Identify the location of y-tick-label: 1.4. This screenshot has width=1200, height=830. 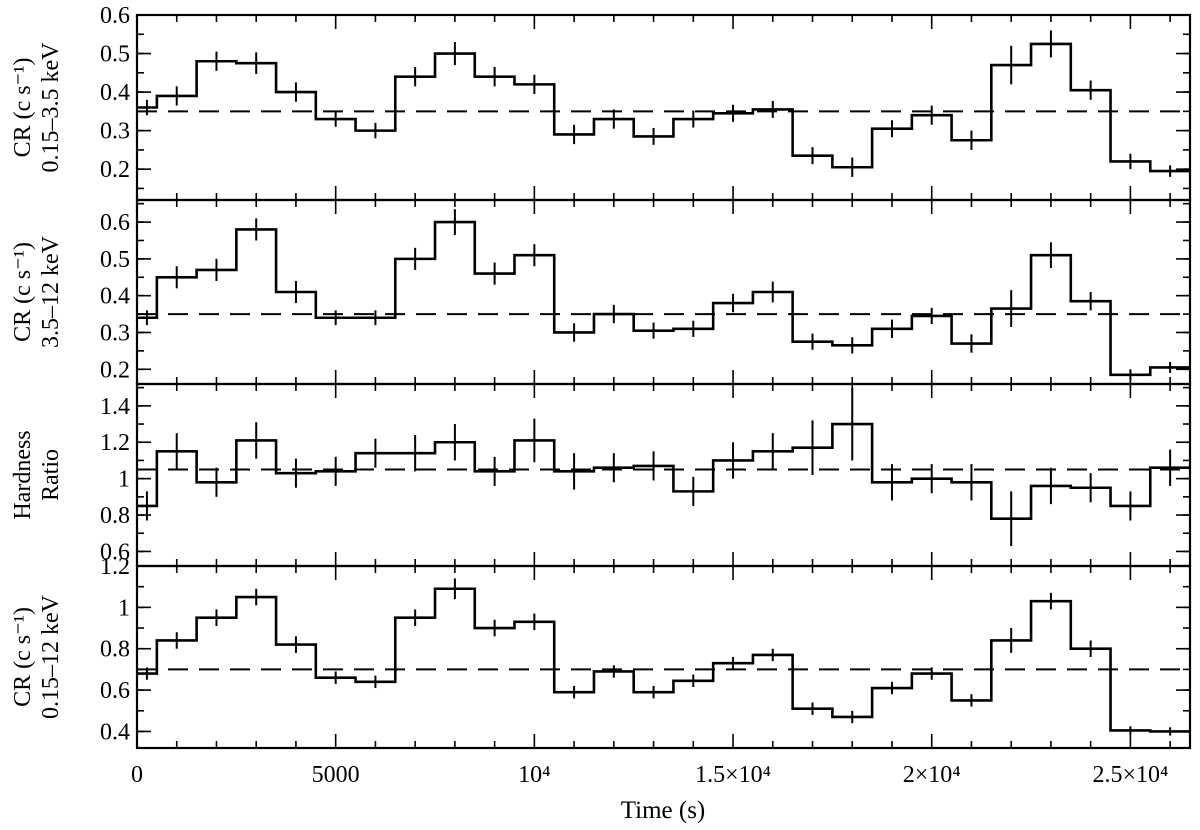
(115, 407).